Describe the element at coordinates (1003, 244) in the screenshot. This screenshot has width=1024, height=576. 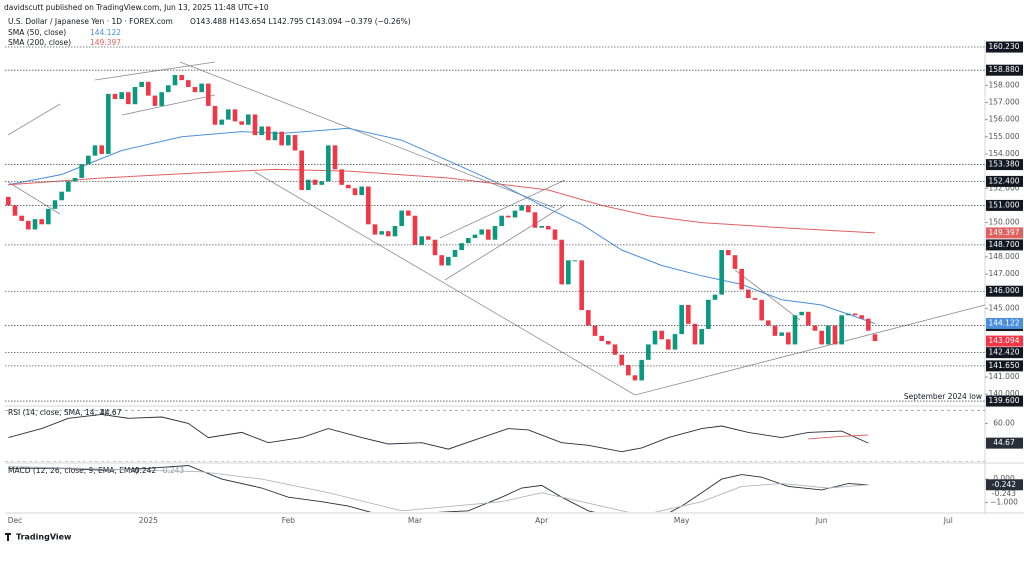
I see `level-label: 148.700` at that location.